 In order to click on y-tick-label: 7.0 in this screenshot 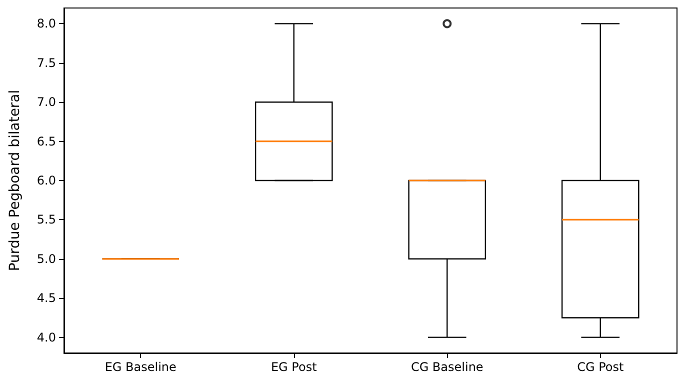, I will do `click(46, 102)`.